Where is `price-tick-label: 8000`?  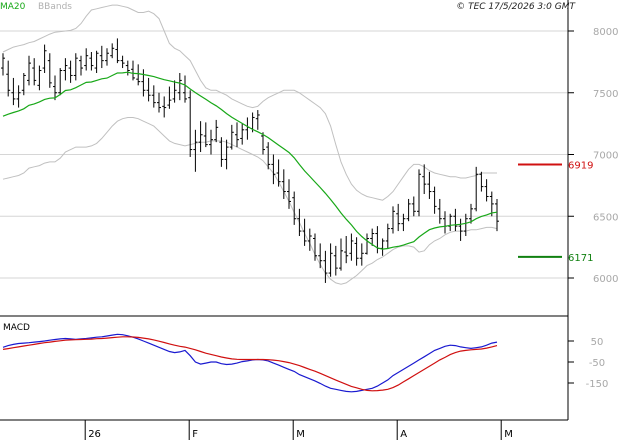
price-tick-label: 8000 is located at coordinates (605, 32).